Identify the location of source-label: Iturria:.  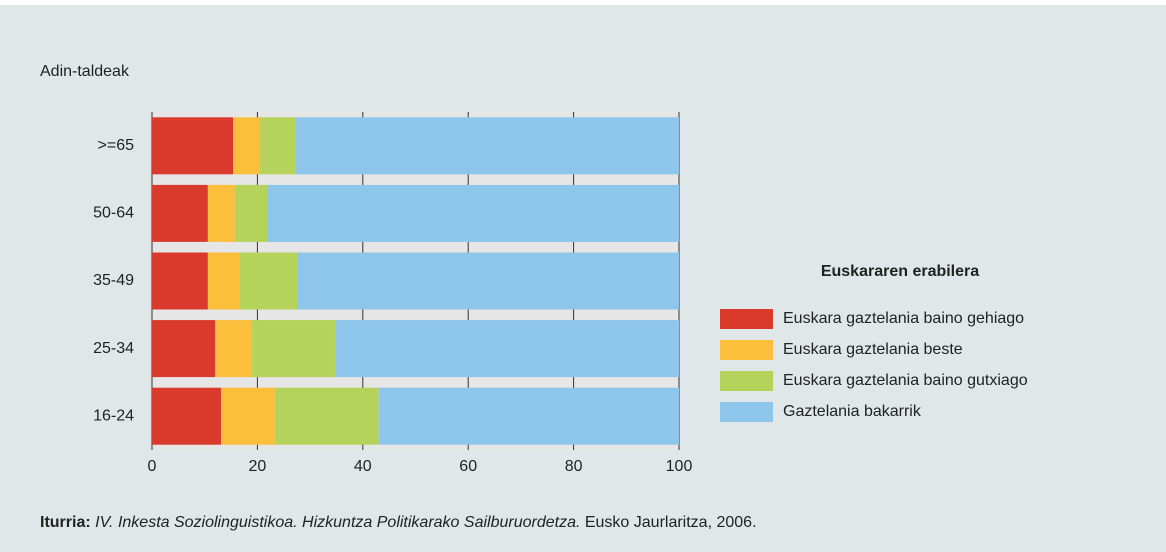
(65, 522).